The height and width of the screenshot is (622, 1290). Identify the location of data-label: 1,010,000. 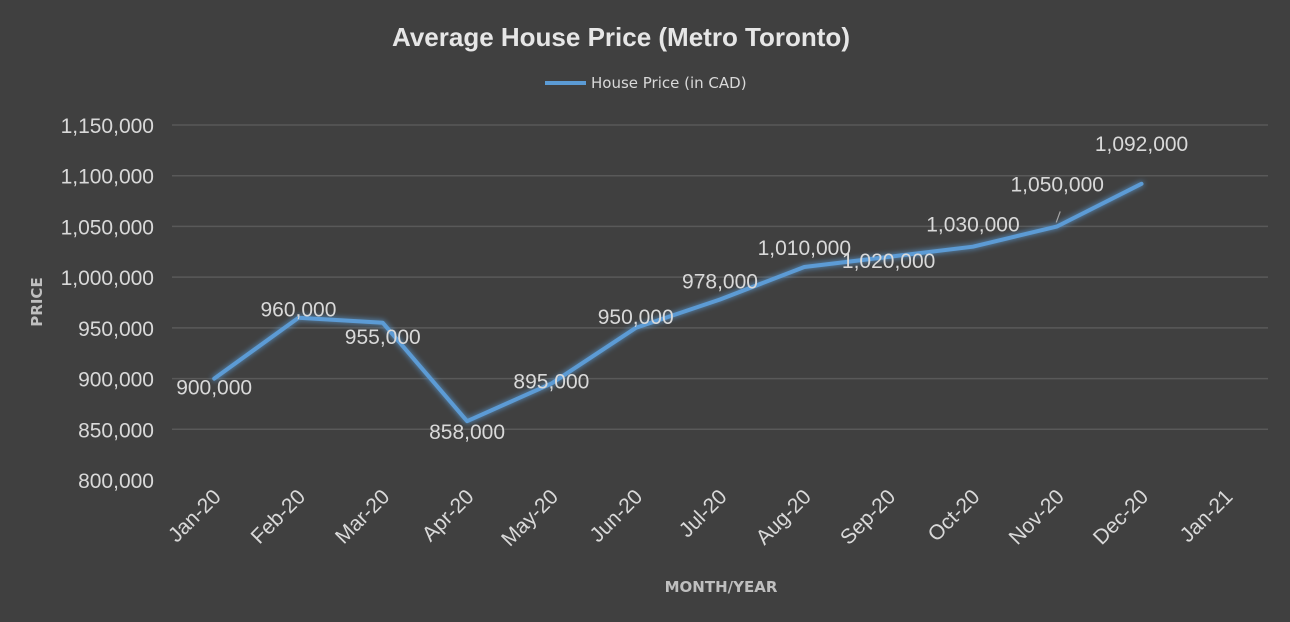
(804, 248).